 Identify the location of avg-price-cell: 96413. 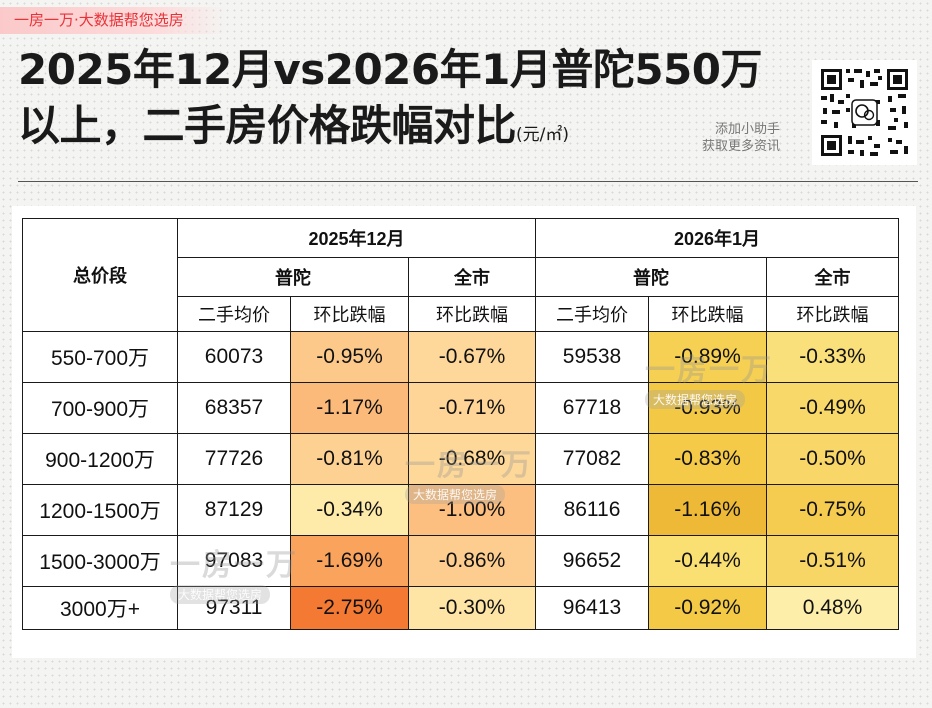
(592, 608).